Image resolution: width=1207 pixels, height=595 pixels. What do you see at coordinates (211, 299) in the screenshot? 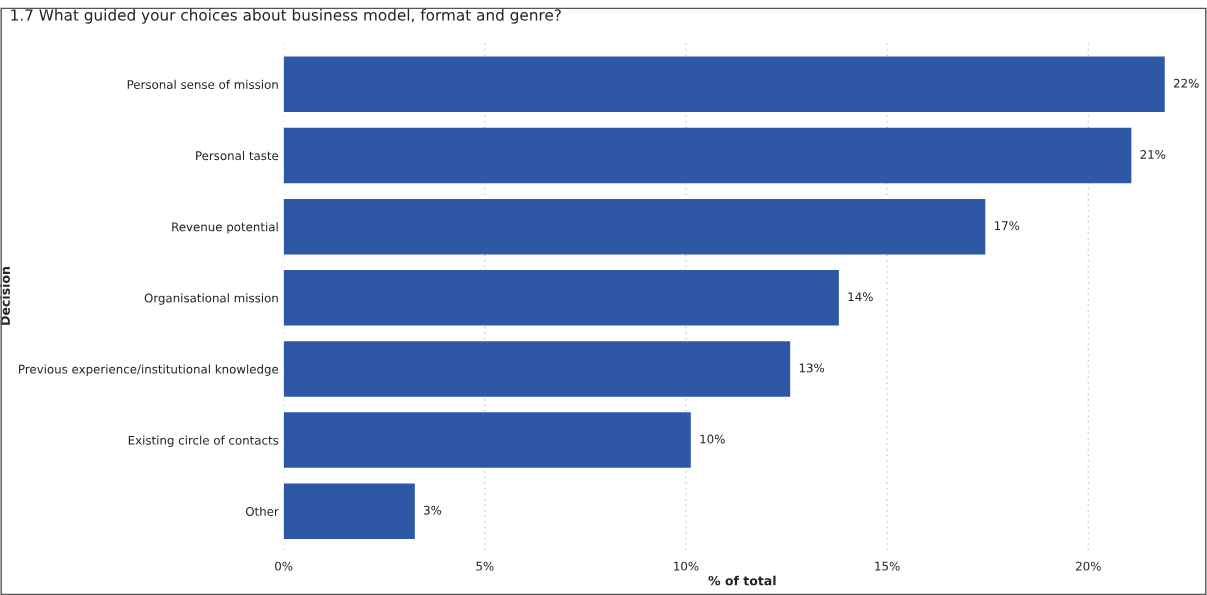
I see `y-tick-label: Organisational mission` at bounding box center [211, 299].